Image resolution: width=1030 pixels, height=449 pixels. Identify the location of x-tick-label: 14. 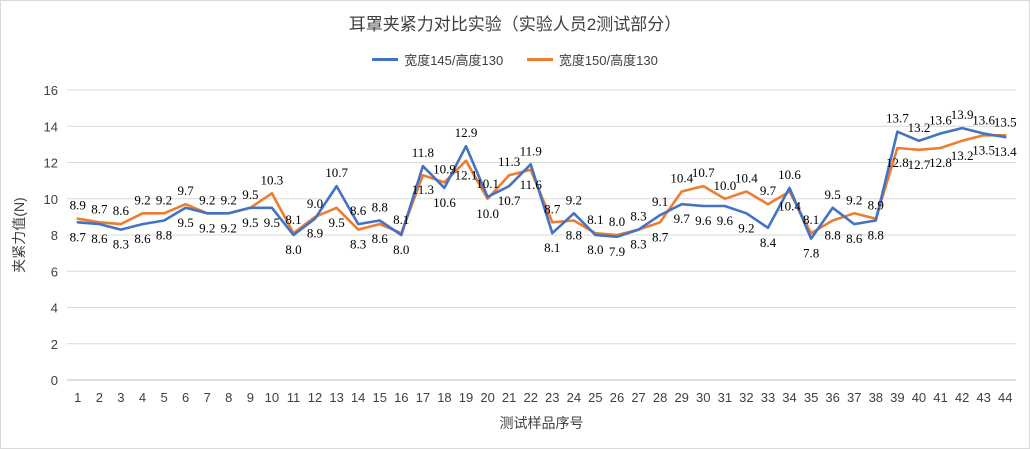
(358, 397).